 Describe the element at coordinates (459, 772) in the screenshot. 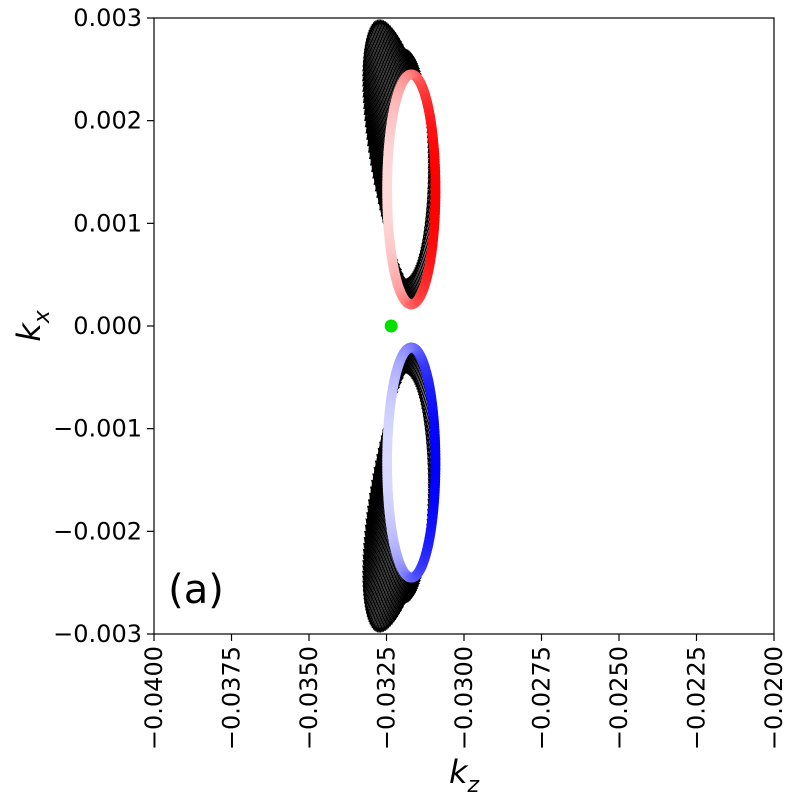

I see `x-axis-label-base: k` at that location.